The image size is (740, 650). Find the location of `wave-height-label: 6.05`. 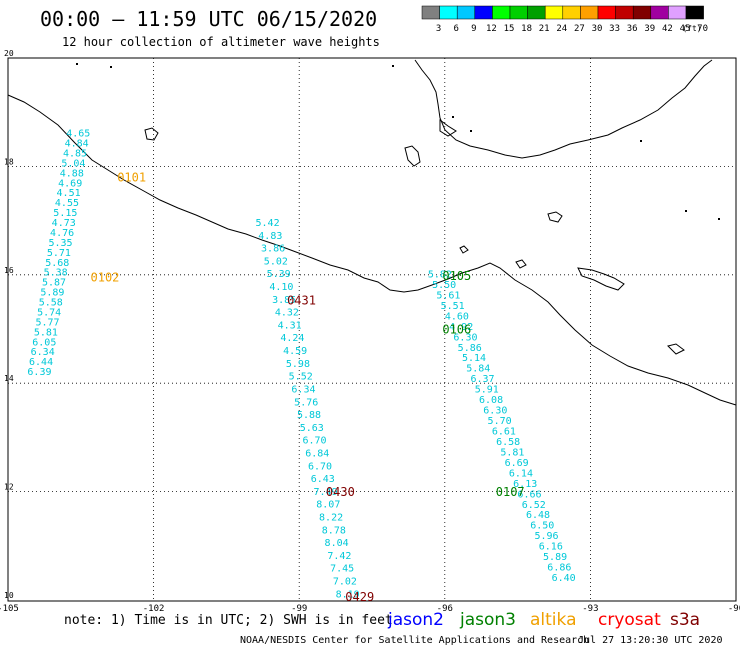

wave-height-label: 6.05 is located at coordinates (44, 342).